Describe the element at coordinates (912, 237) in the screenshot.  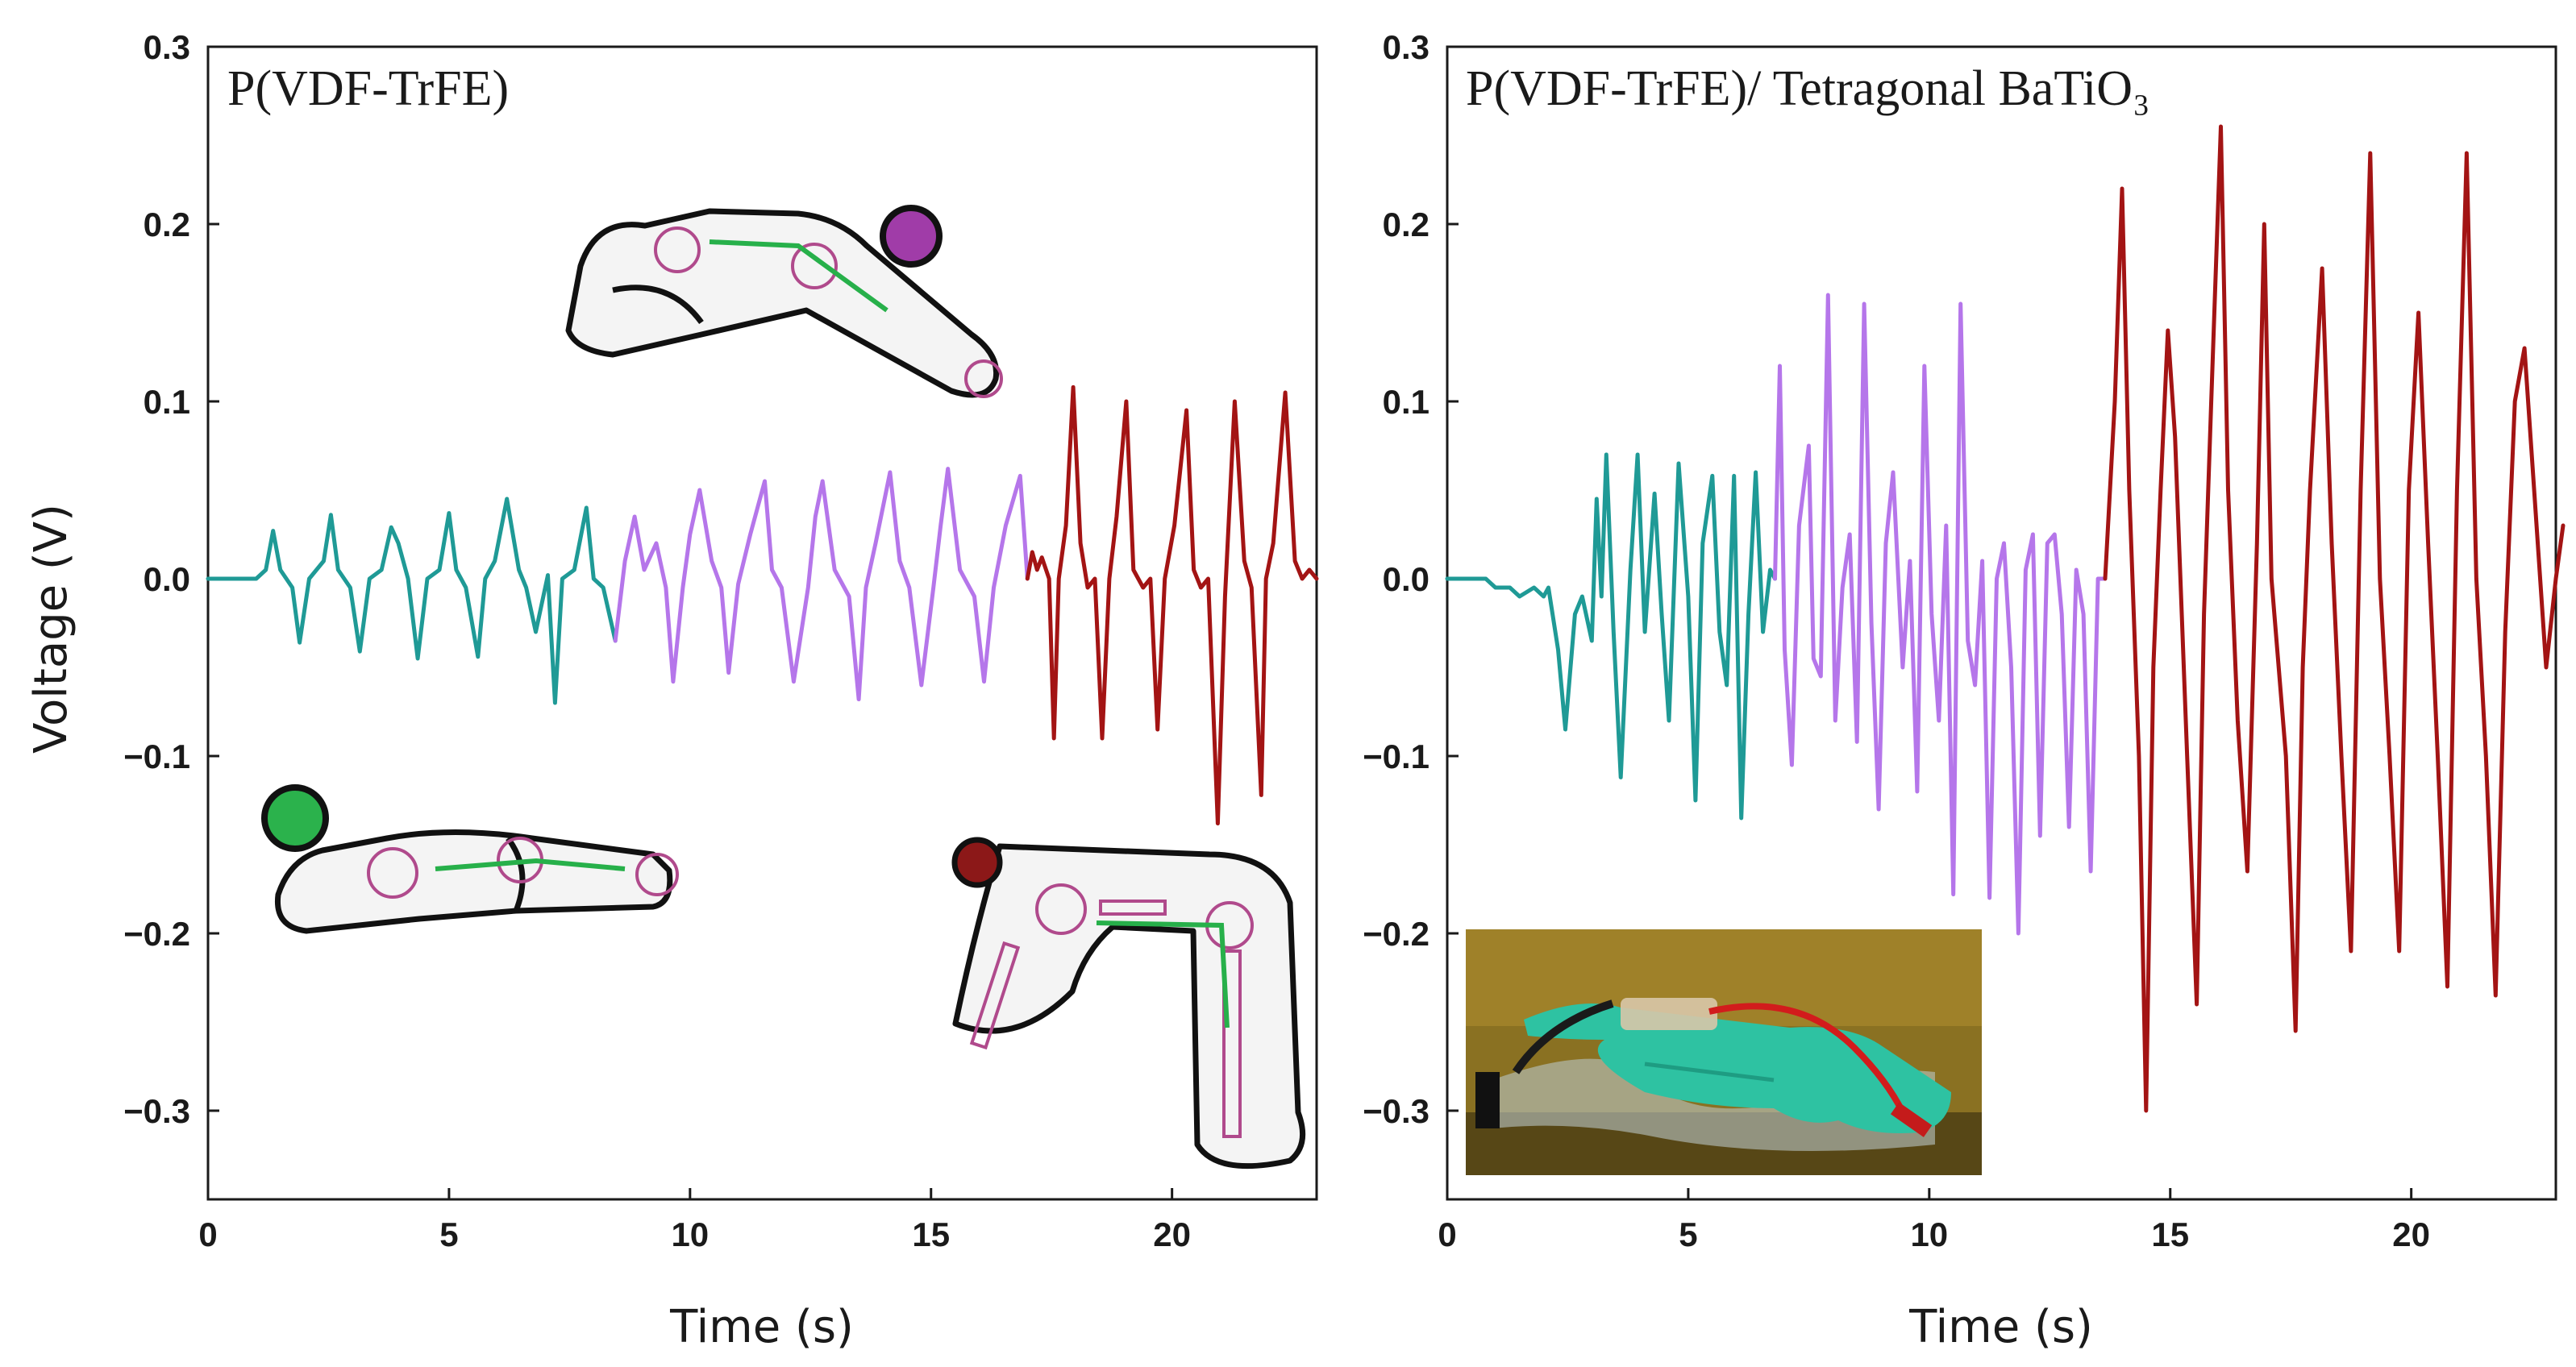
I see `bent-marker-icon` at that location.